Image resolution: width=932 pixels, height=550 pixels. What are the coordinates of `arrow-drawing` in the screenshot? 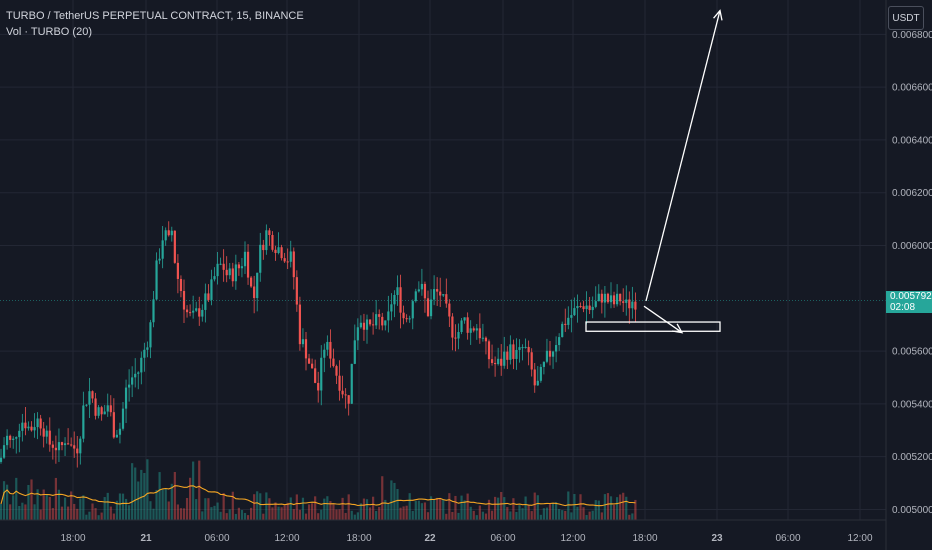 It's located at (683, 156).